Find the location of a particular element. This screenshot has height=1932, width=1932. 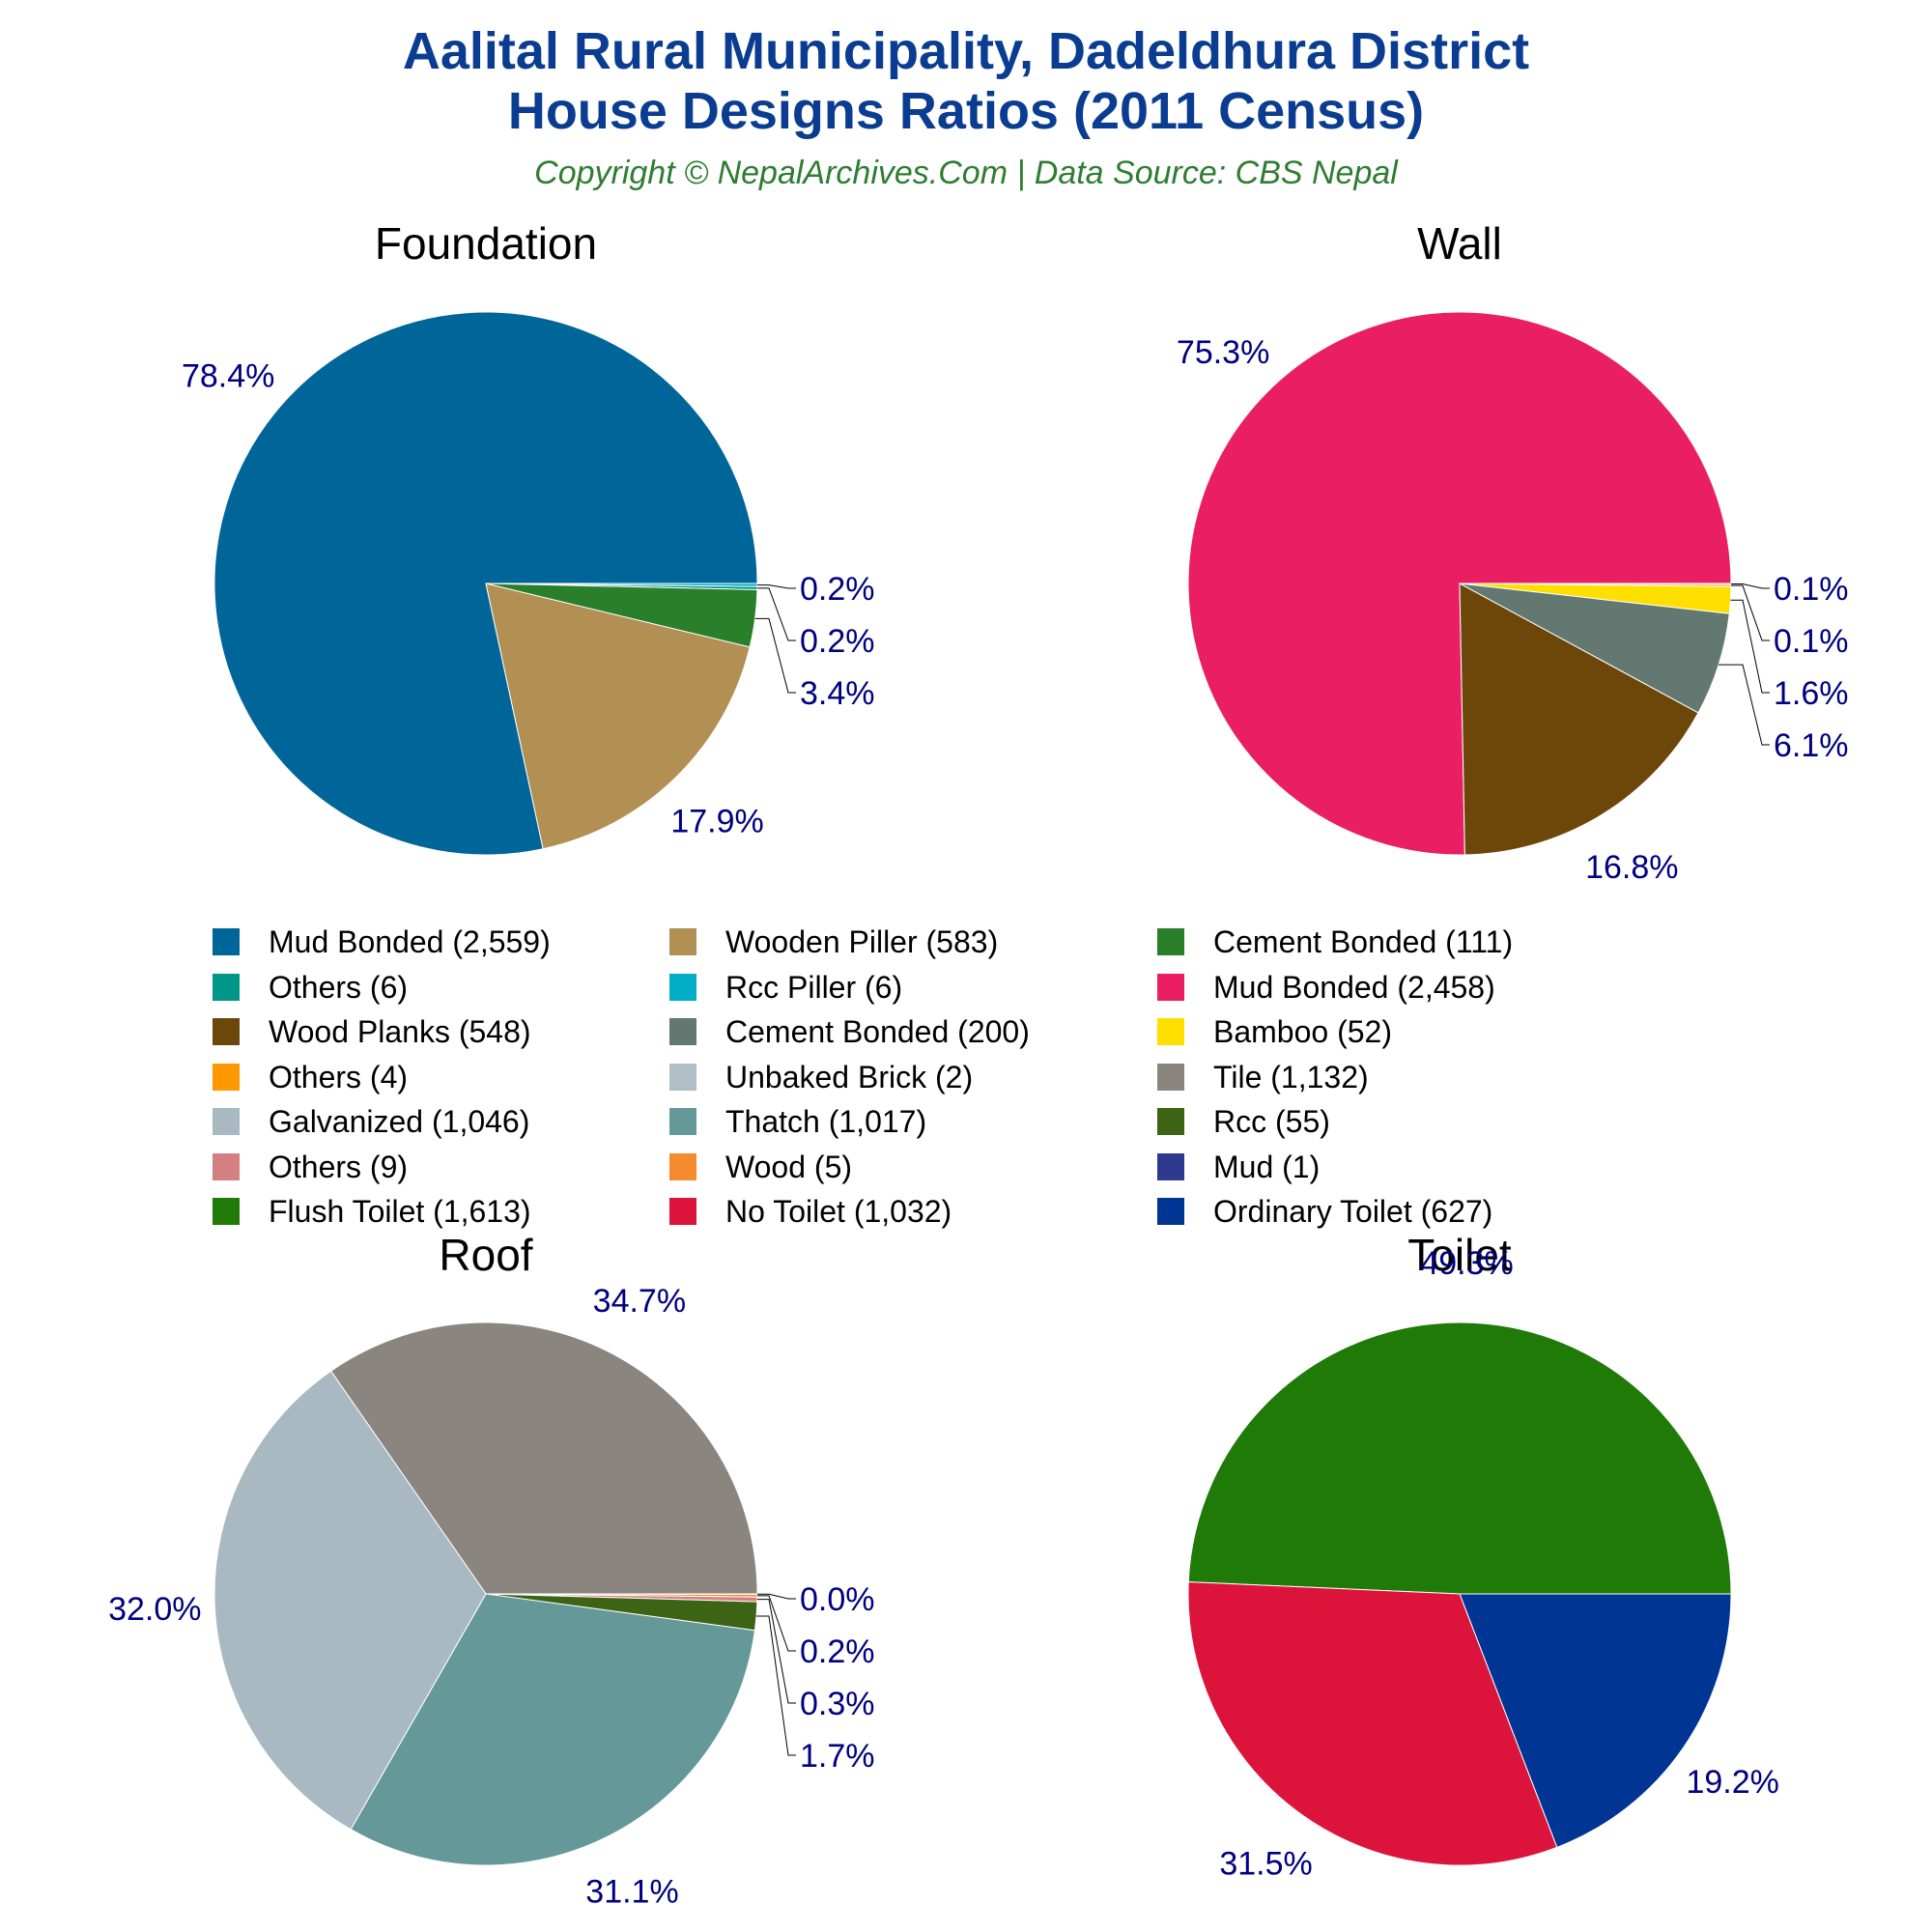

legend-label: Mud Bonded (2,458) is located at coordinates (1354, 987).